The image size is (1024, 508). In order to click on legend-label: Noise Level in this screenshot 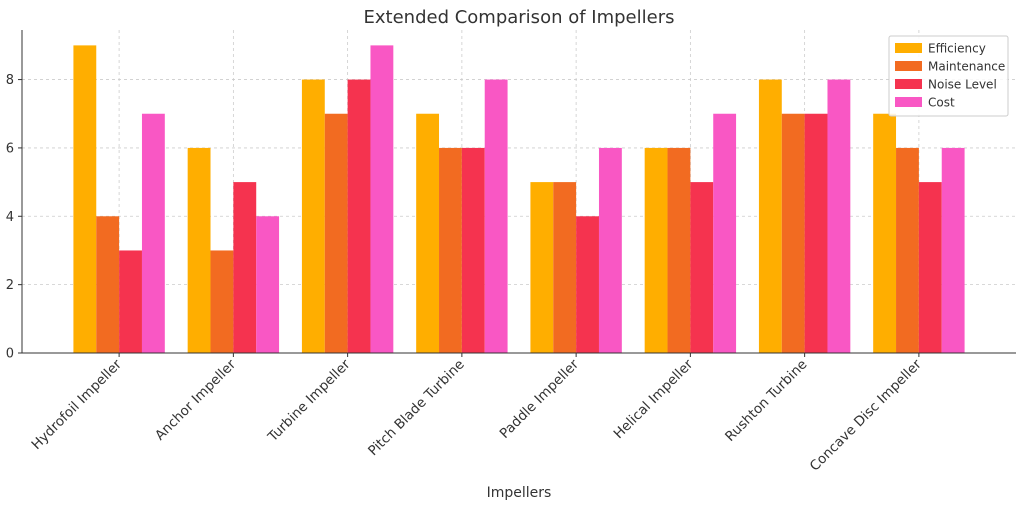, I will do `click(962, 85)`.